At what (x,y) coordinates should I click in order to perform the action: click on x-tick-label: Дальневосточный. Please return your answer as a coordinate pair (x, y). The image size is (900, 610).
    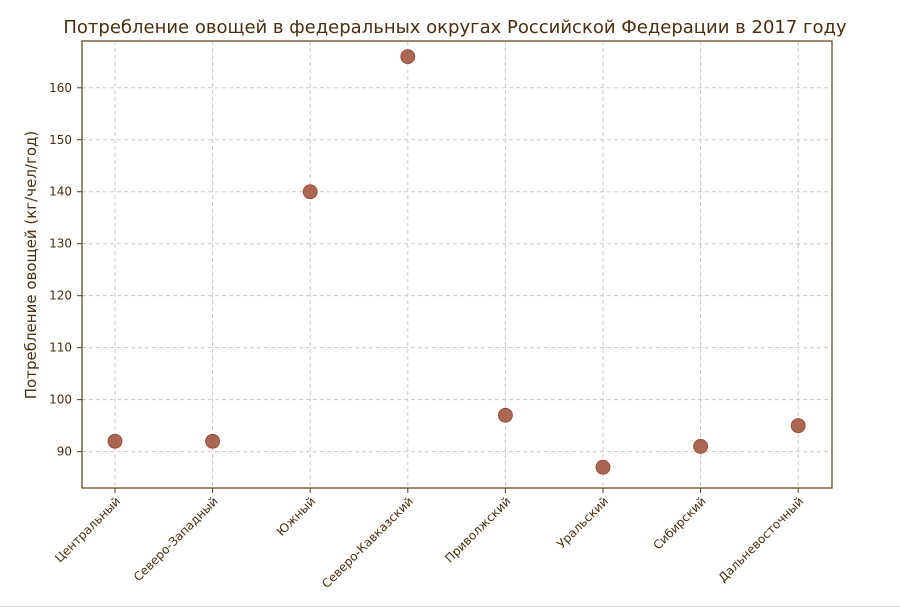
    Looking at the image, I should click on (761, 539).